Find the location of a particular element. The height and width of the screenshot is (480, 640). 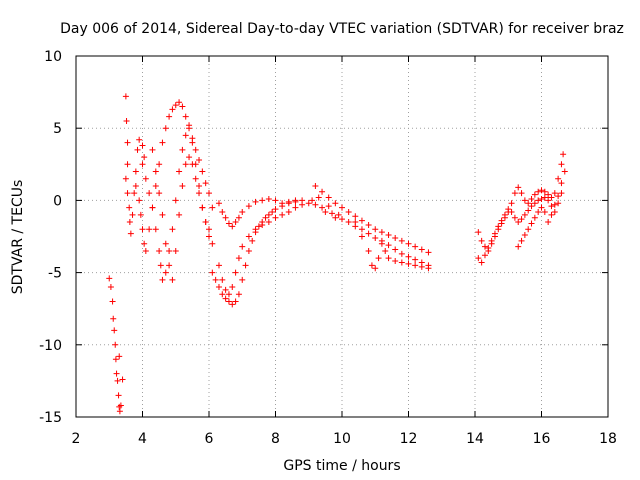

series-band-14-to-16.7-a is located at coordinates (521, 202).